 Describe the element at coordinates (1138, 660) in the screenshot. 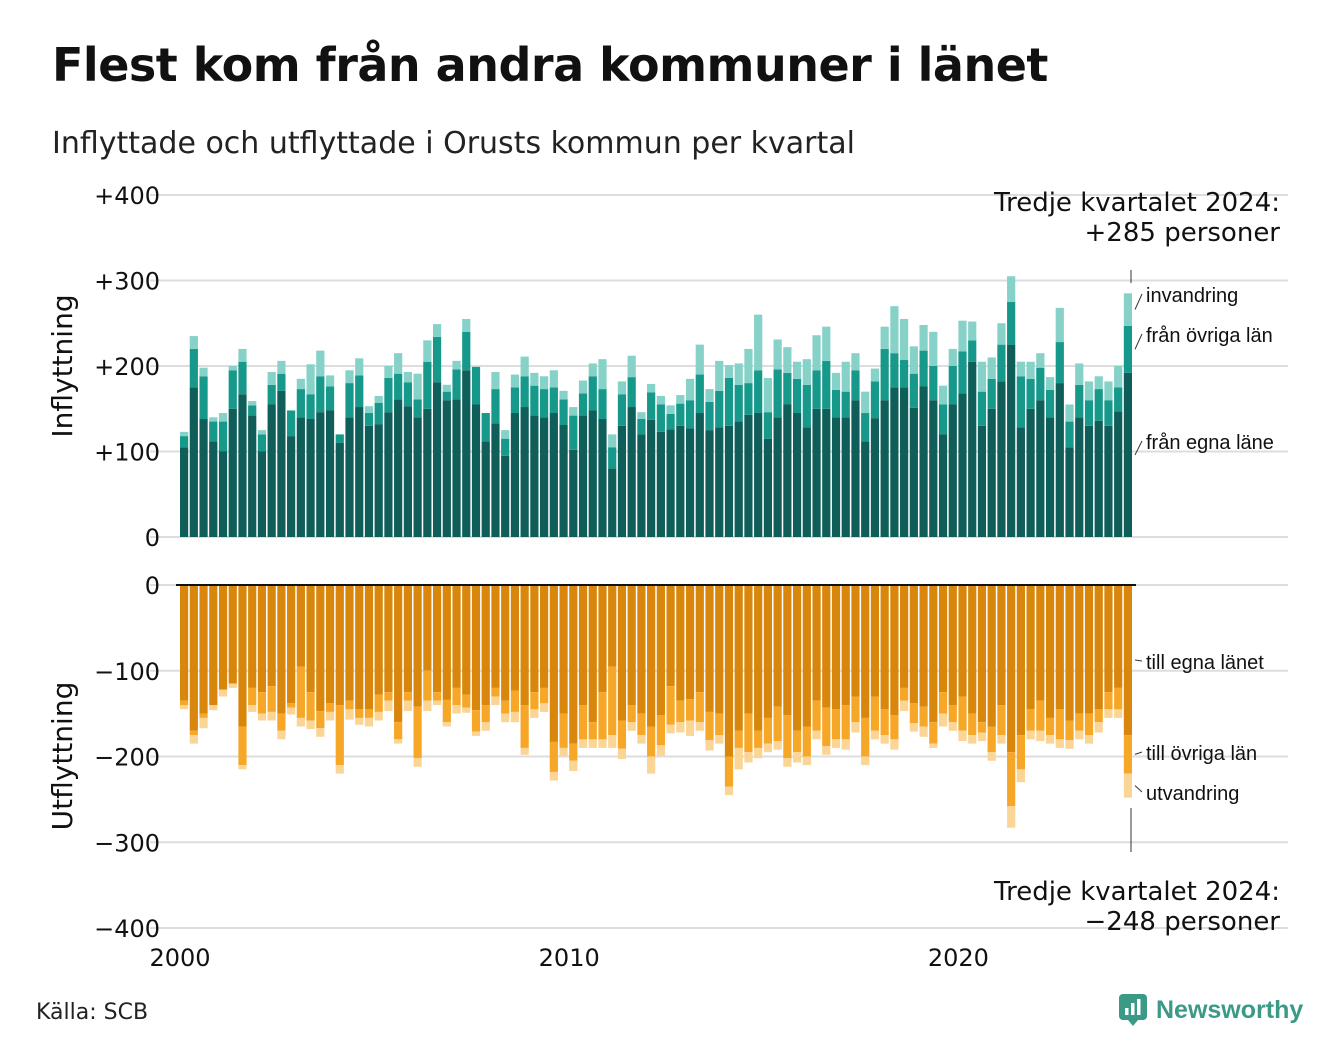

I see `series-label-leader` at that location.